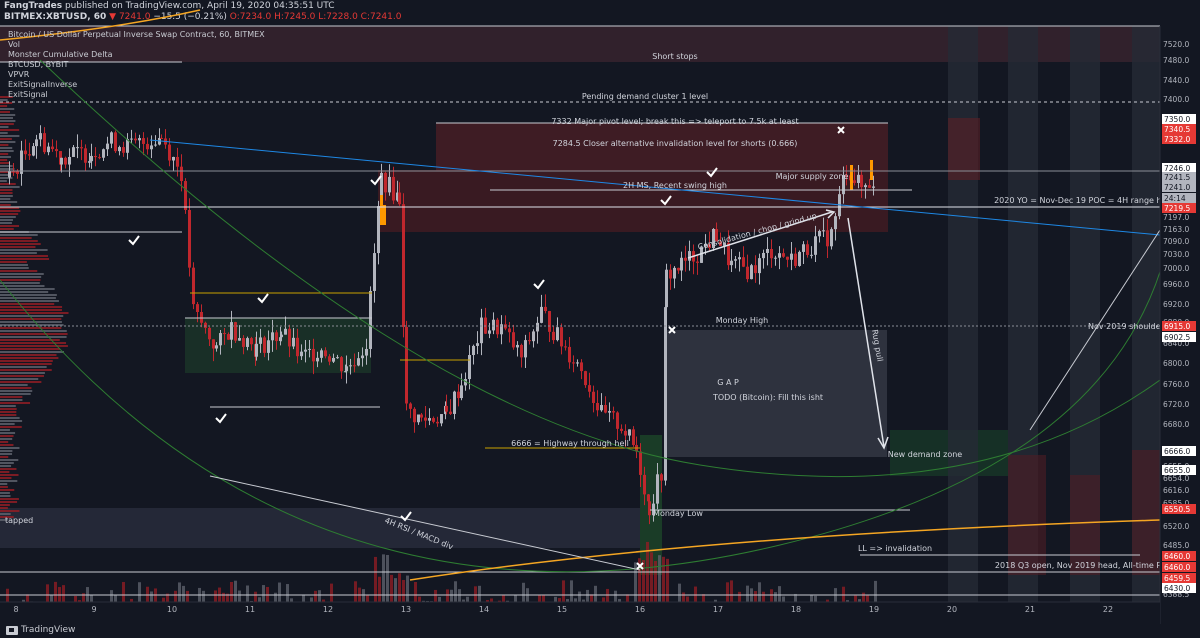  I want to click on annotation-label: Pending demand cluster 1 level, so click(645, 96).